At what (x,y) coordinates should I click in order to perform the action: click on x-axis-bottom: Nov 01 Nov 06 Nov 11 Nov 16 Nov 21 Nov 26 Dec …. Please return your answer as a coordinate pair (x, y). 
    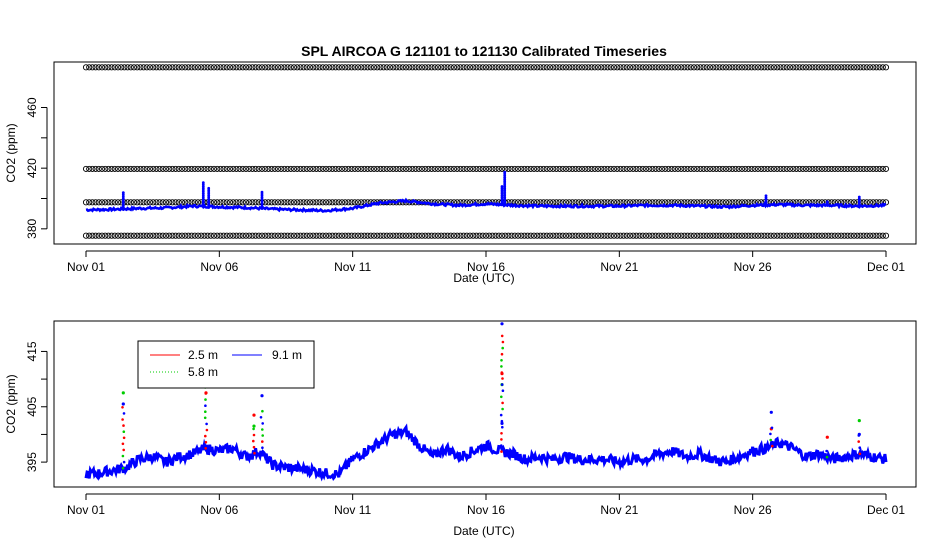
    Looking at the image, I should click on (486, 505).